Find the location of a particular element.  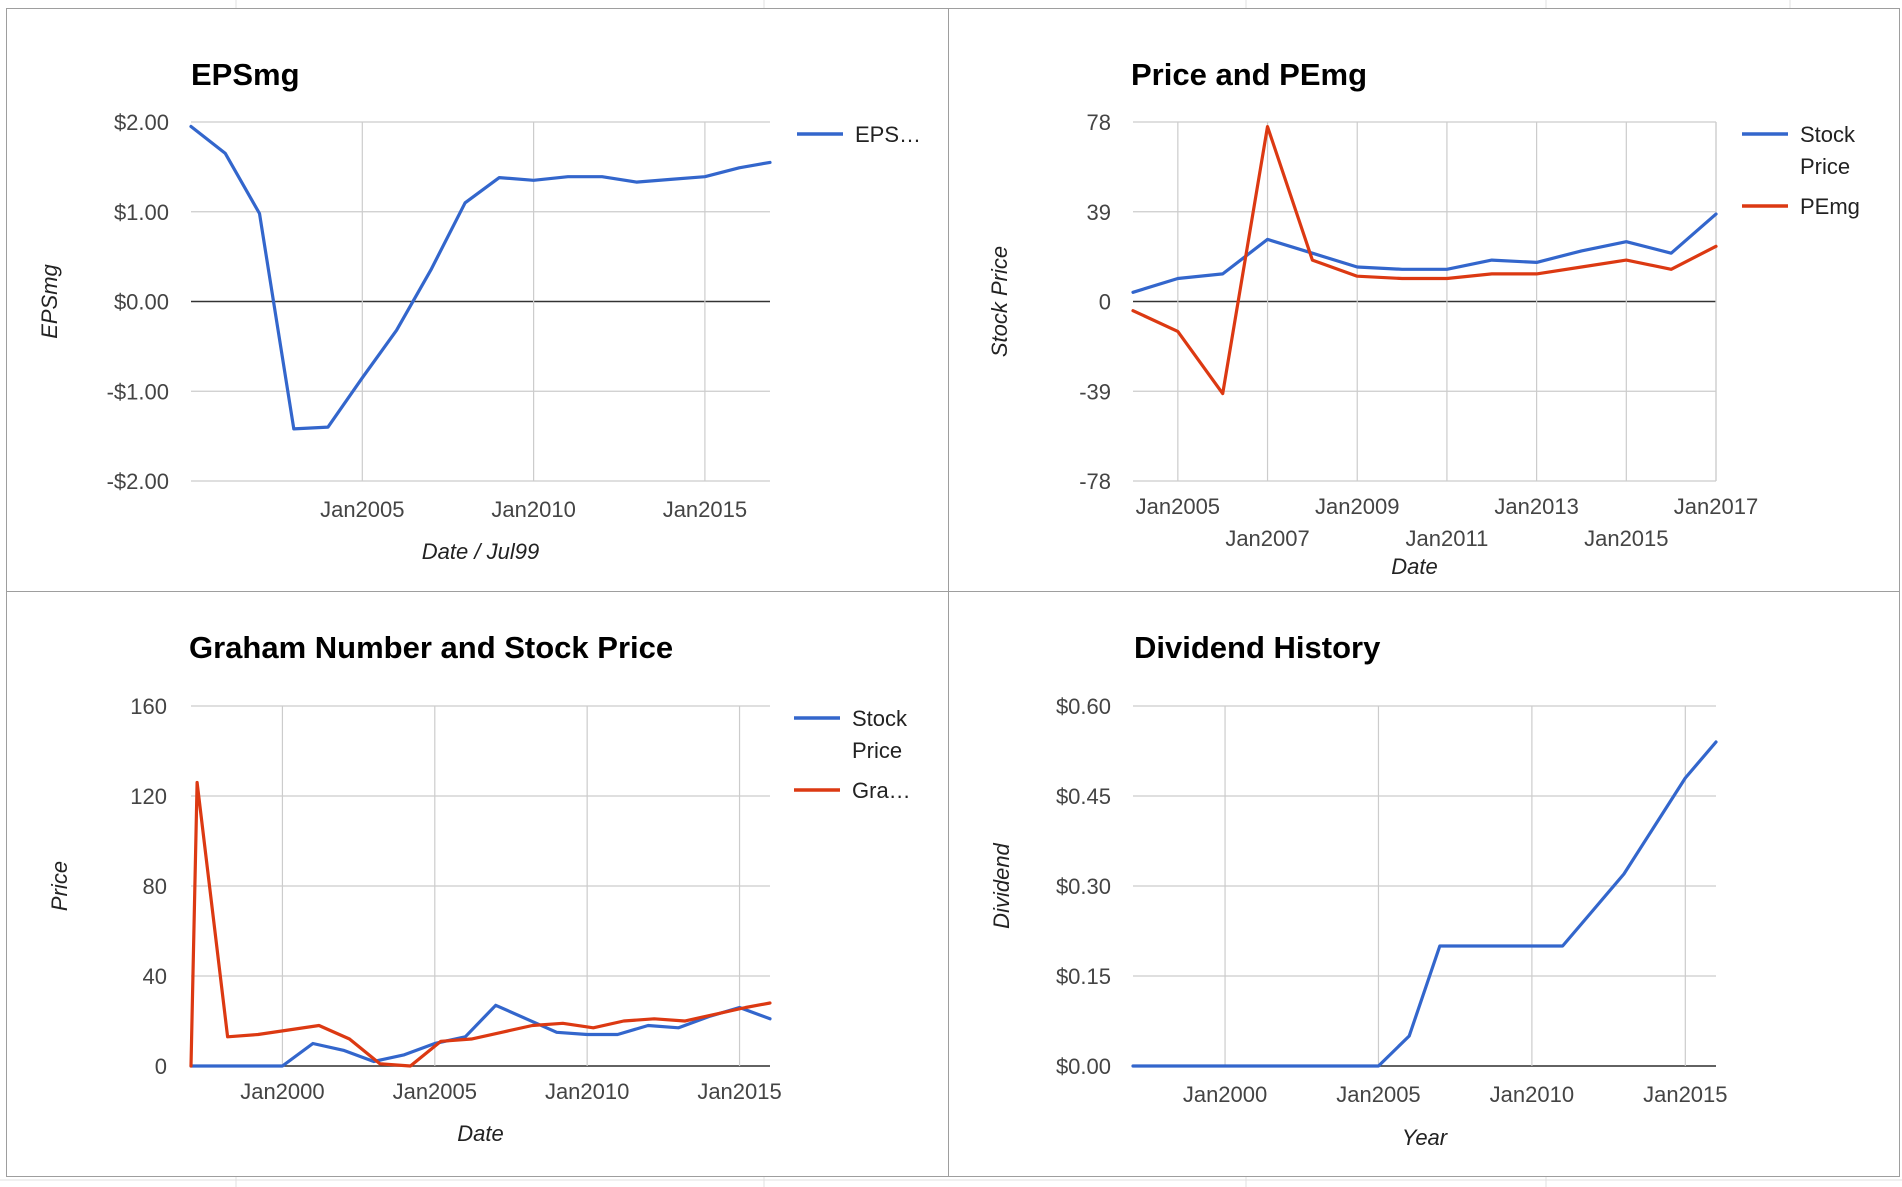

x-tick-label: Jan2009 is located at coordinates (1357, 506).